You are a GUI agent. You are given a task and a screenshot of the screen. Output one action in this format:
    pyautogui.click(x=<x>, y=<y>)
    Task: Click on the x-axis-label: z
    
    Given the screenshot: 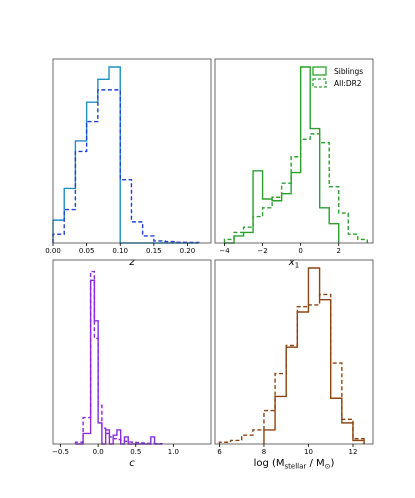 What is the action you would take?
    pyautogui.click(x=131, y=262)
    